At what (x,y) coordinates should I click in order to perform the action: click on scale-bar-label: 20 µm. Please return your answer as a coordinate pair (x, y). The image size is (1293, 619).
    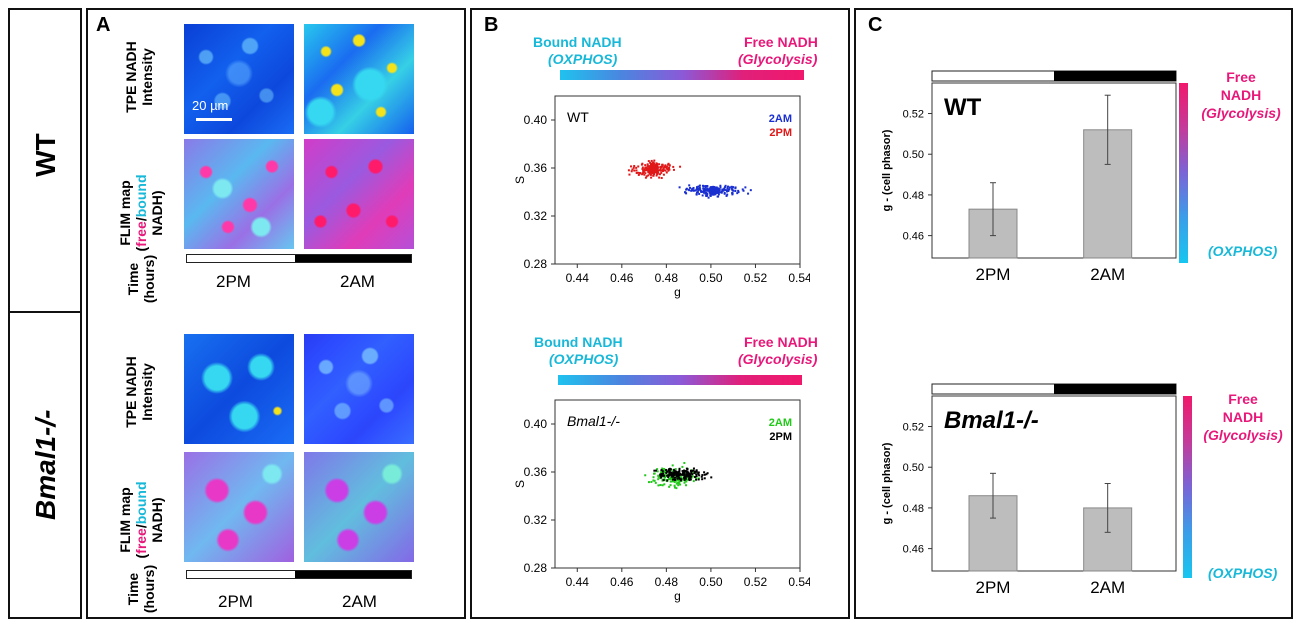
    Looking at the image, I should click on (210, 105).